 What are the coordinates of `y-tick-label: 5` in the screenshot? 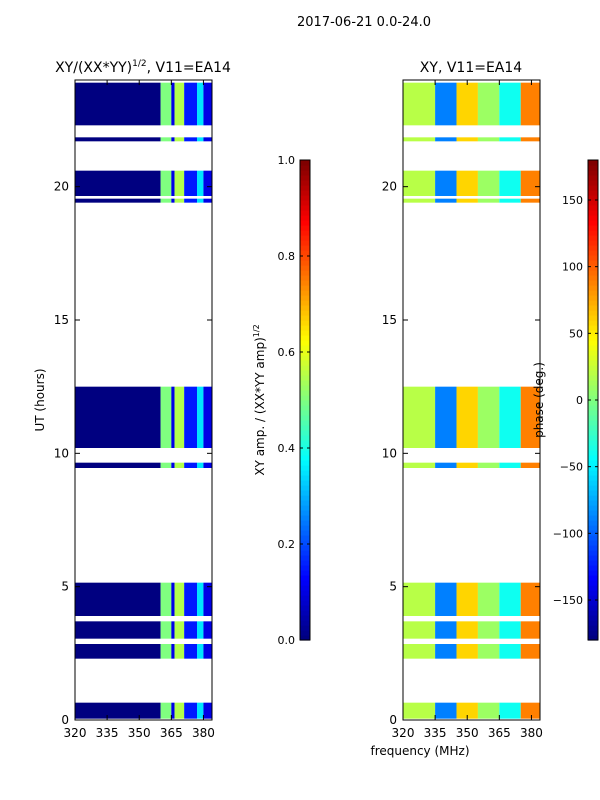 It's located at (393, 587).